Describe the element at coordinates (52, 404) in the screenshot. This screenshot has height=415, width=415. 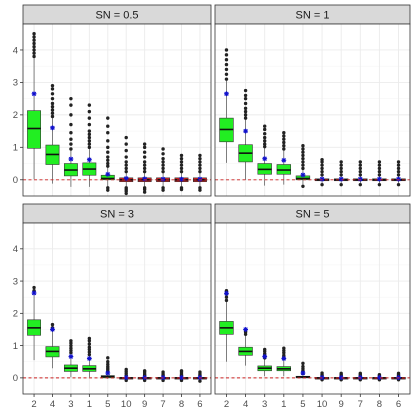
I see `x-tick-label: 4` at that location.